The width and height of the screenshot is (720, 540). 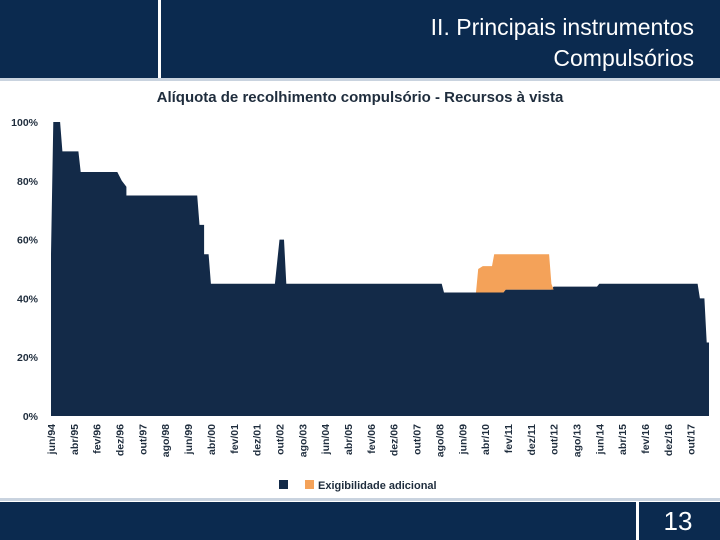 I want to click on x-tick-label: dez/01, so click(x=258, y=440).